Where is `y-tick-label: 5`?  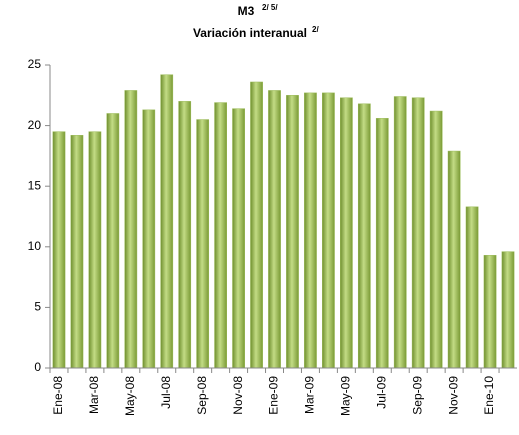 y-tick-label: 5 is located at coordinates (37, 307).